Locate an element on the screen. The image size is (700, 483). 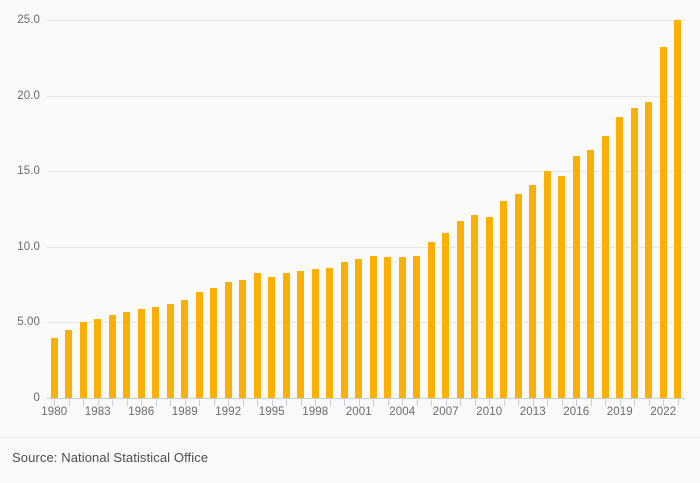
x-axis-tick-label: 1980 is located at coordinates (54, 412).